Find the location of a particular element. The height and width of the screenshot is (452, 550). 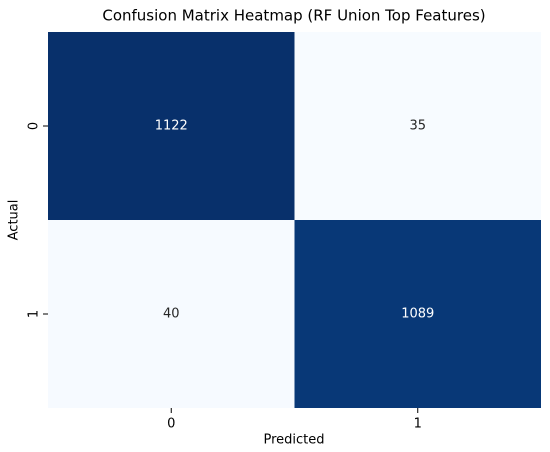

x-tick-label: 1 is located at coordinates (418, 424).